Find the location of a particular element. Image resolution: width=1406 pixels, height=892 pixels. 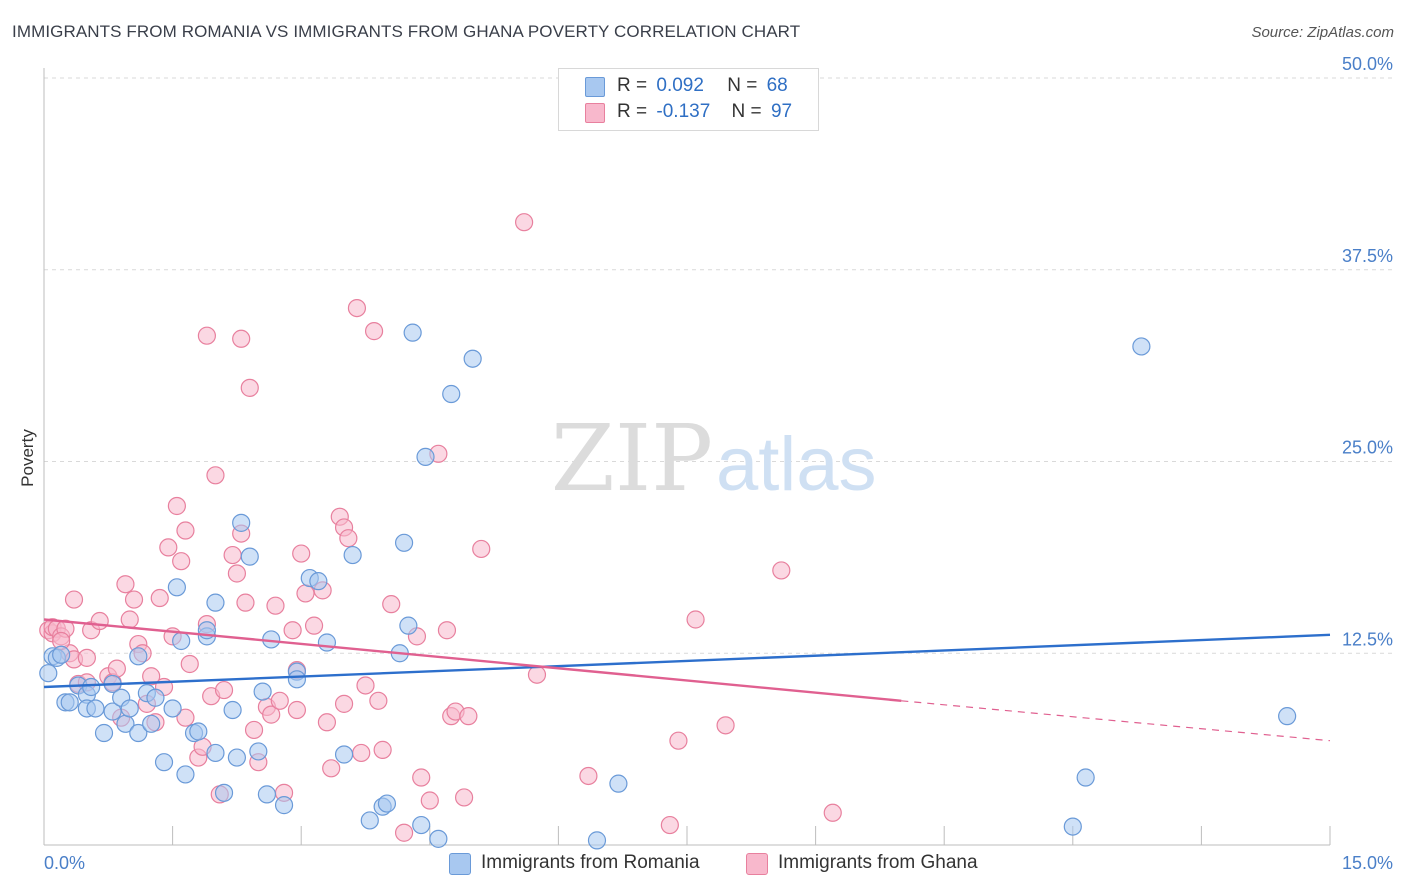

y-axis-label: Poverty is located at coordinates (27, 458).